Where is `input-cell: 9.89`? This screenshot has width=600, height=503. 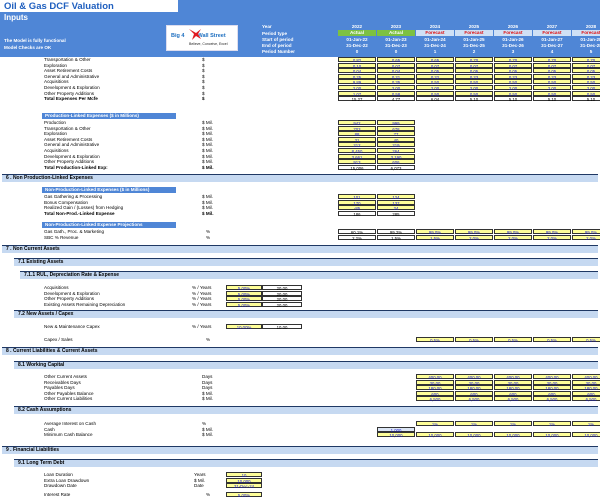
input-cell: 9.89 is located at coordinates (357, 82).